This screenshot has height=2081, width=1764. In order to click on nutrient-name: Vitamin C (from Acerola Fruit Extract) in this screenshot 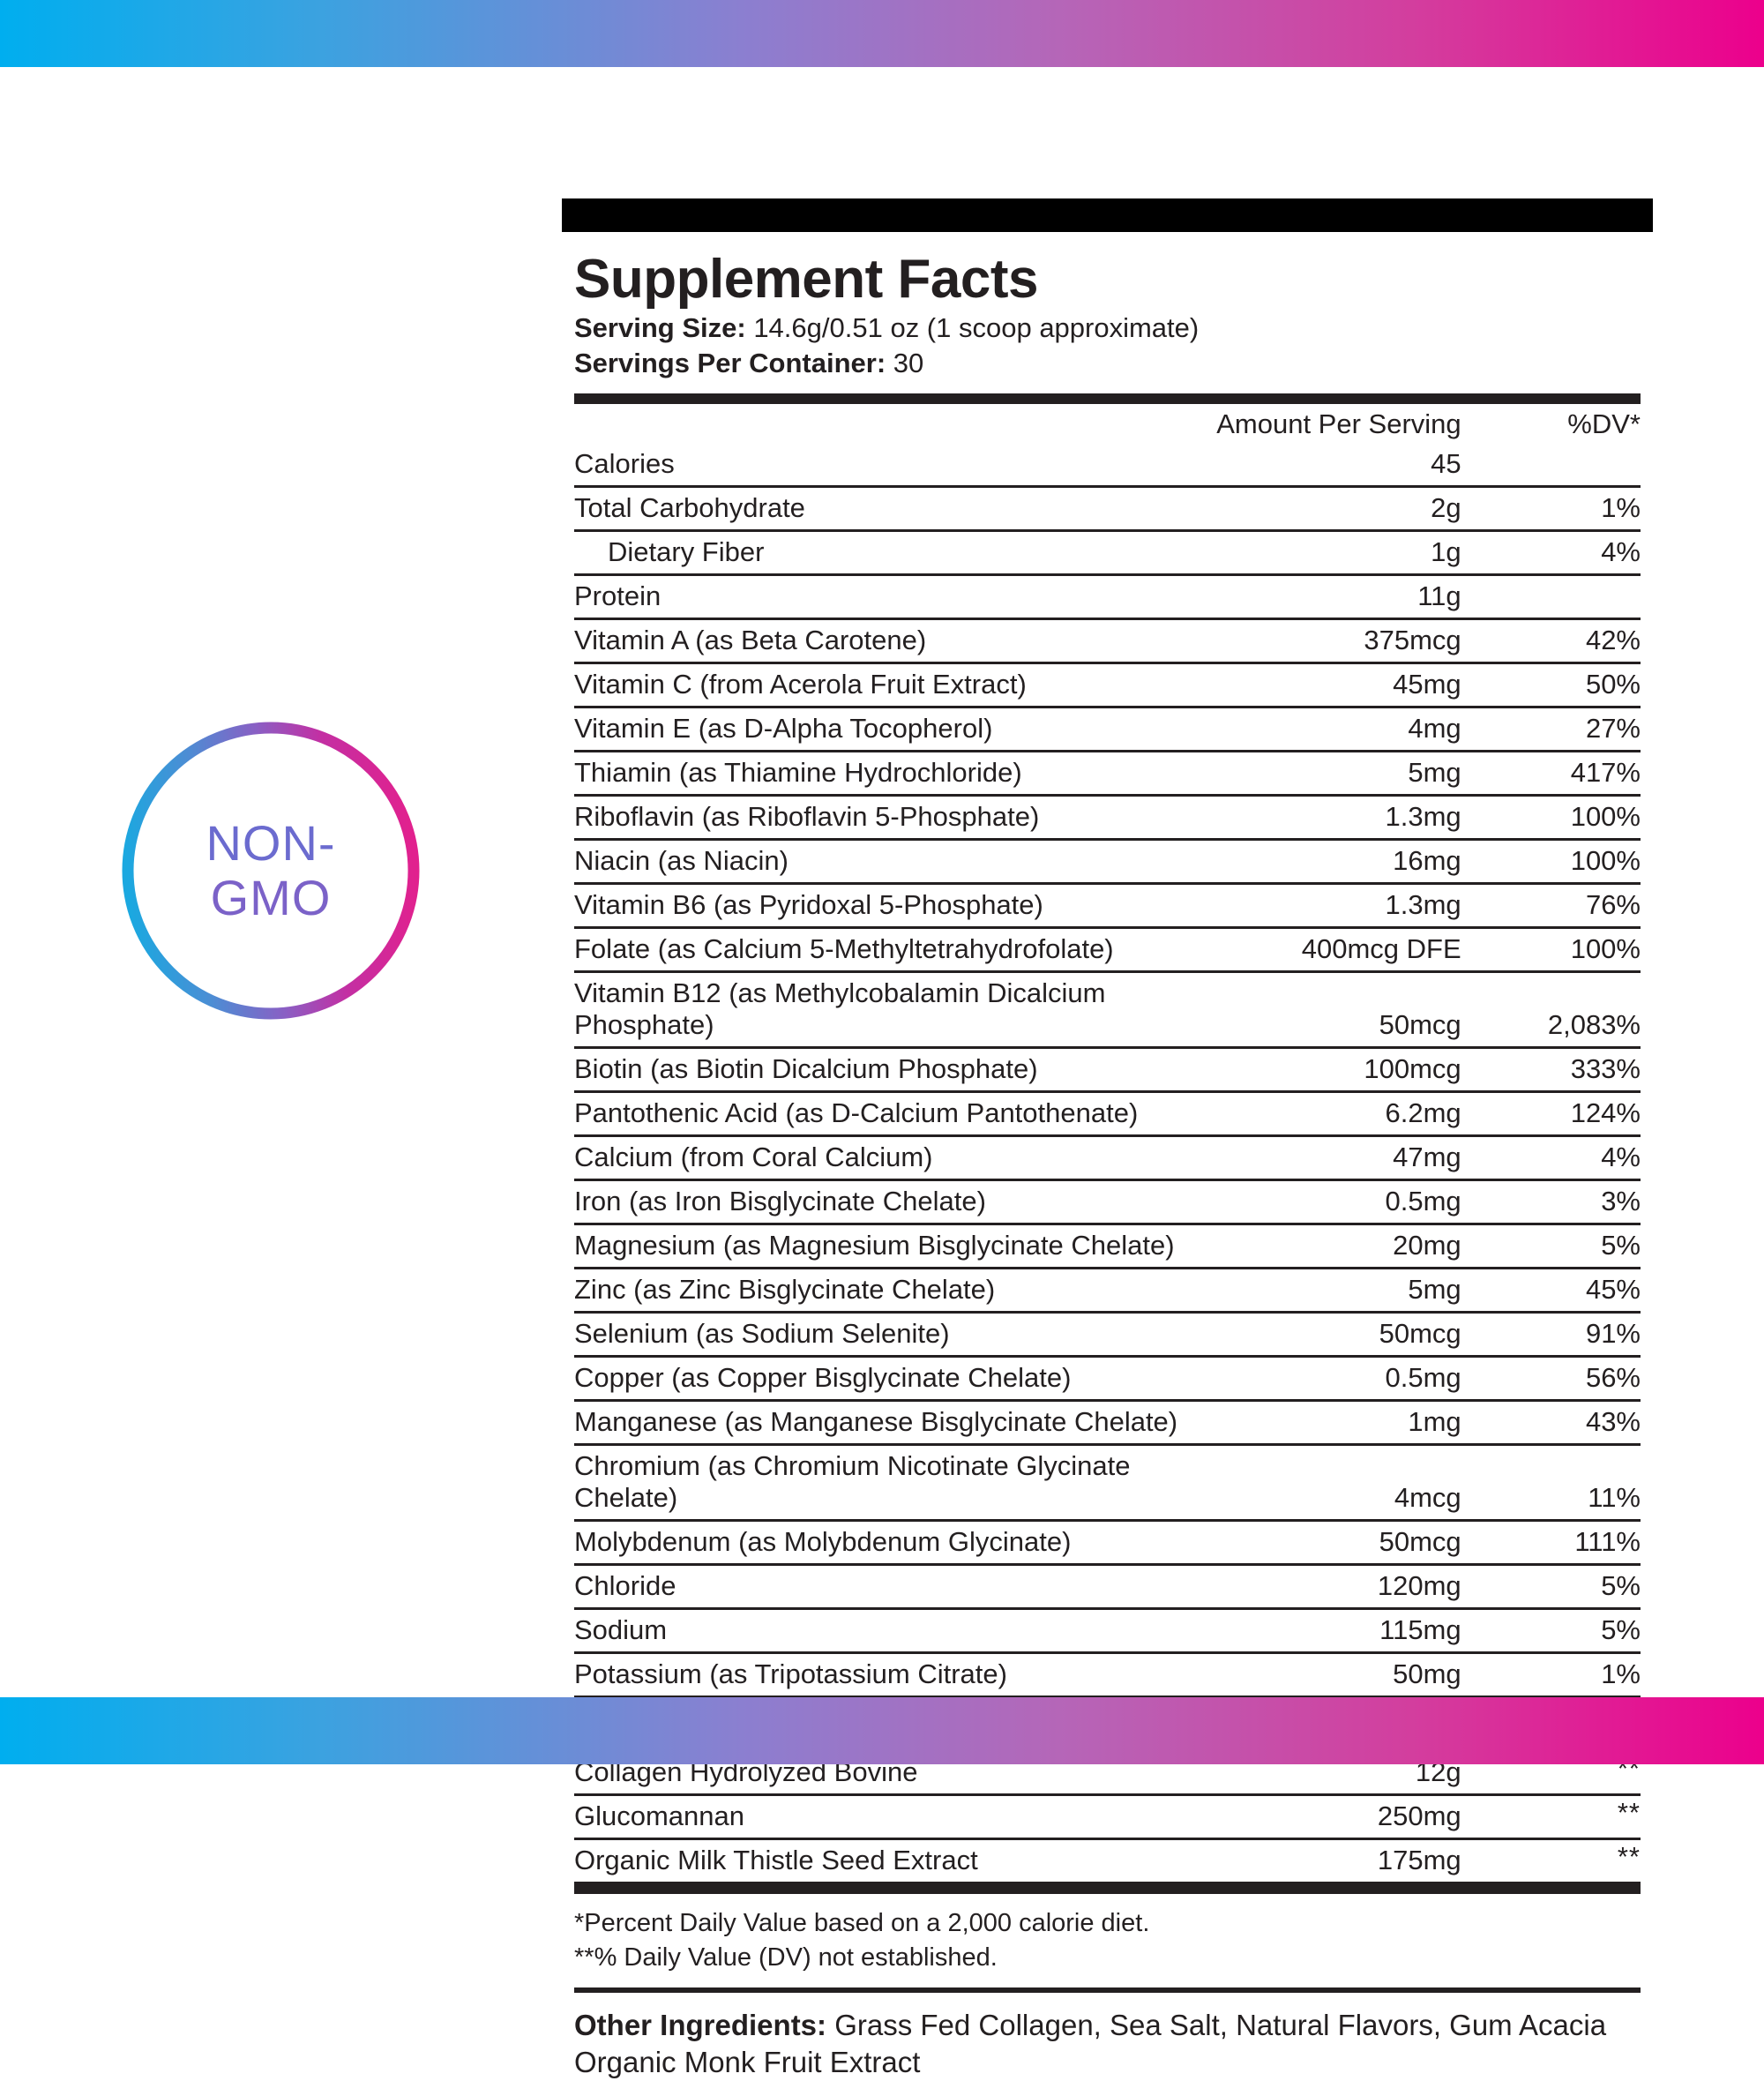, I will do `click(883, 685)`.